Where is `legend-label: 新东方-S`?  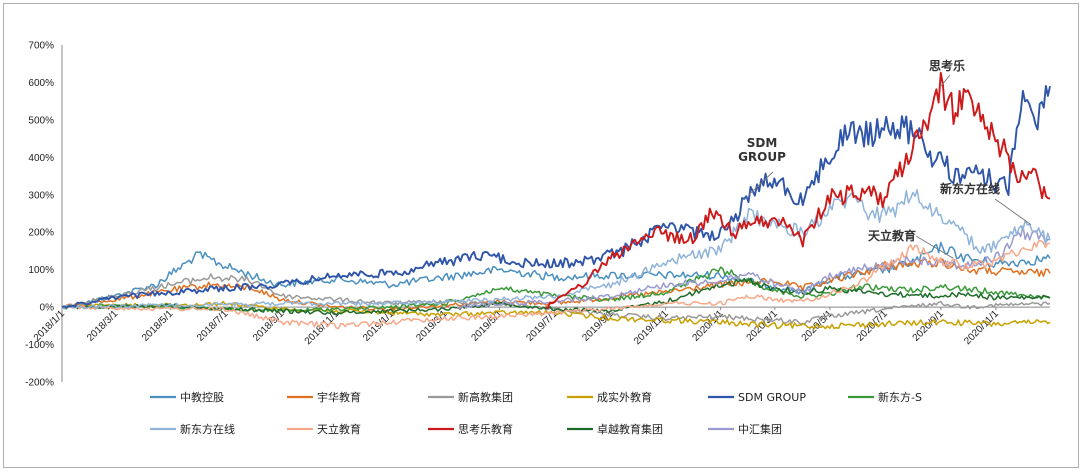 legend-label: 新东方-S is located at coordinates (900, 397).